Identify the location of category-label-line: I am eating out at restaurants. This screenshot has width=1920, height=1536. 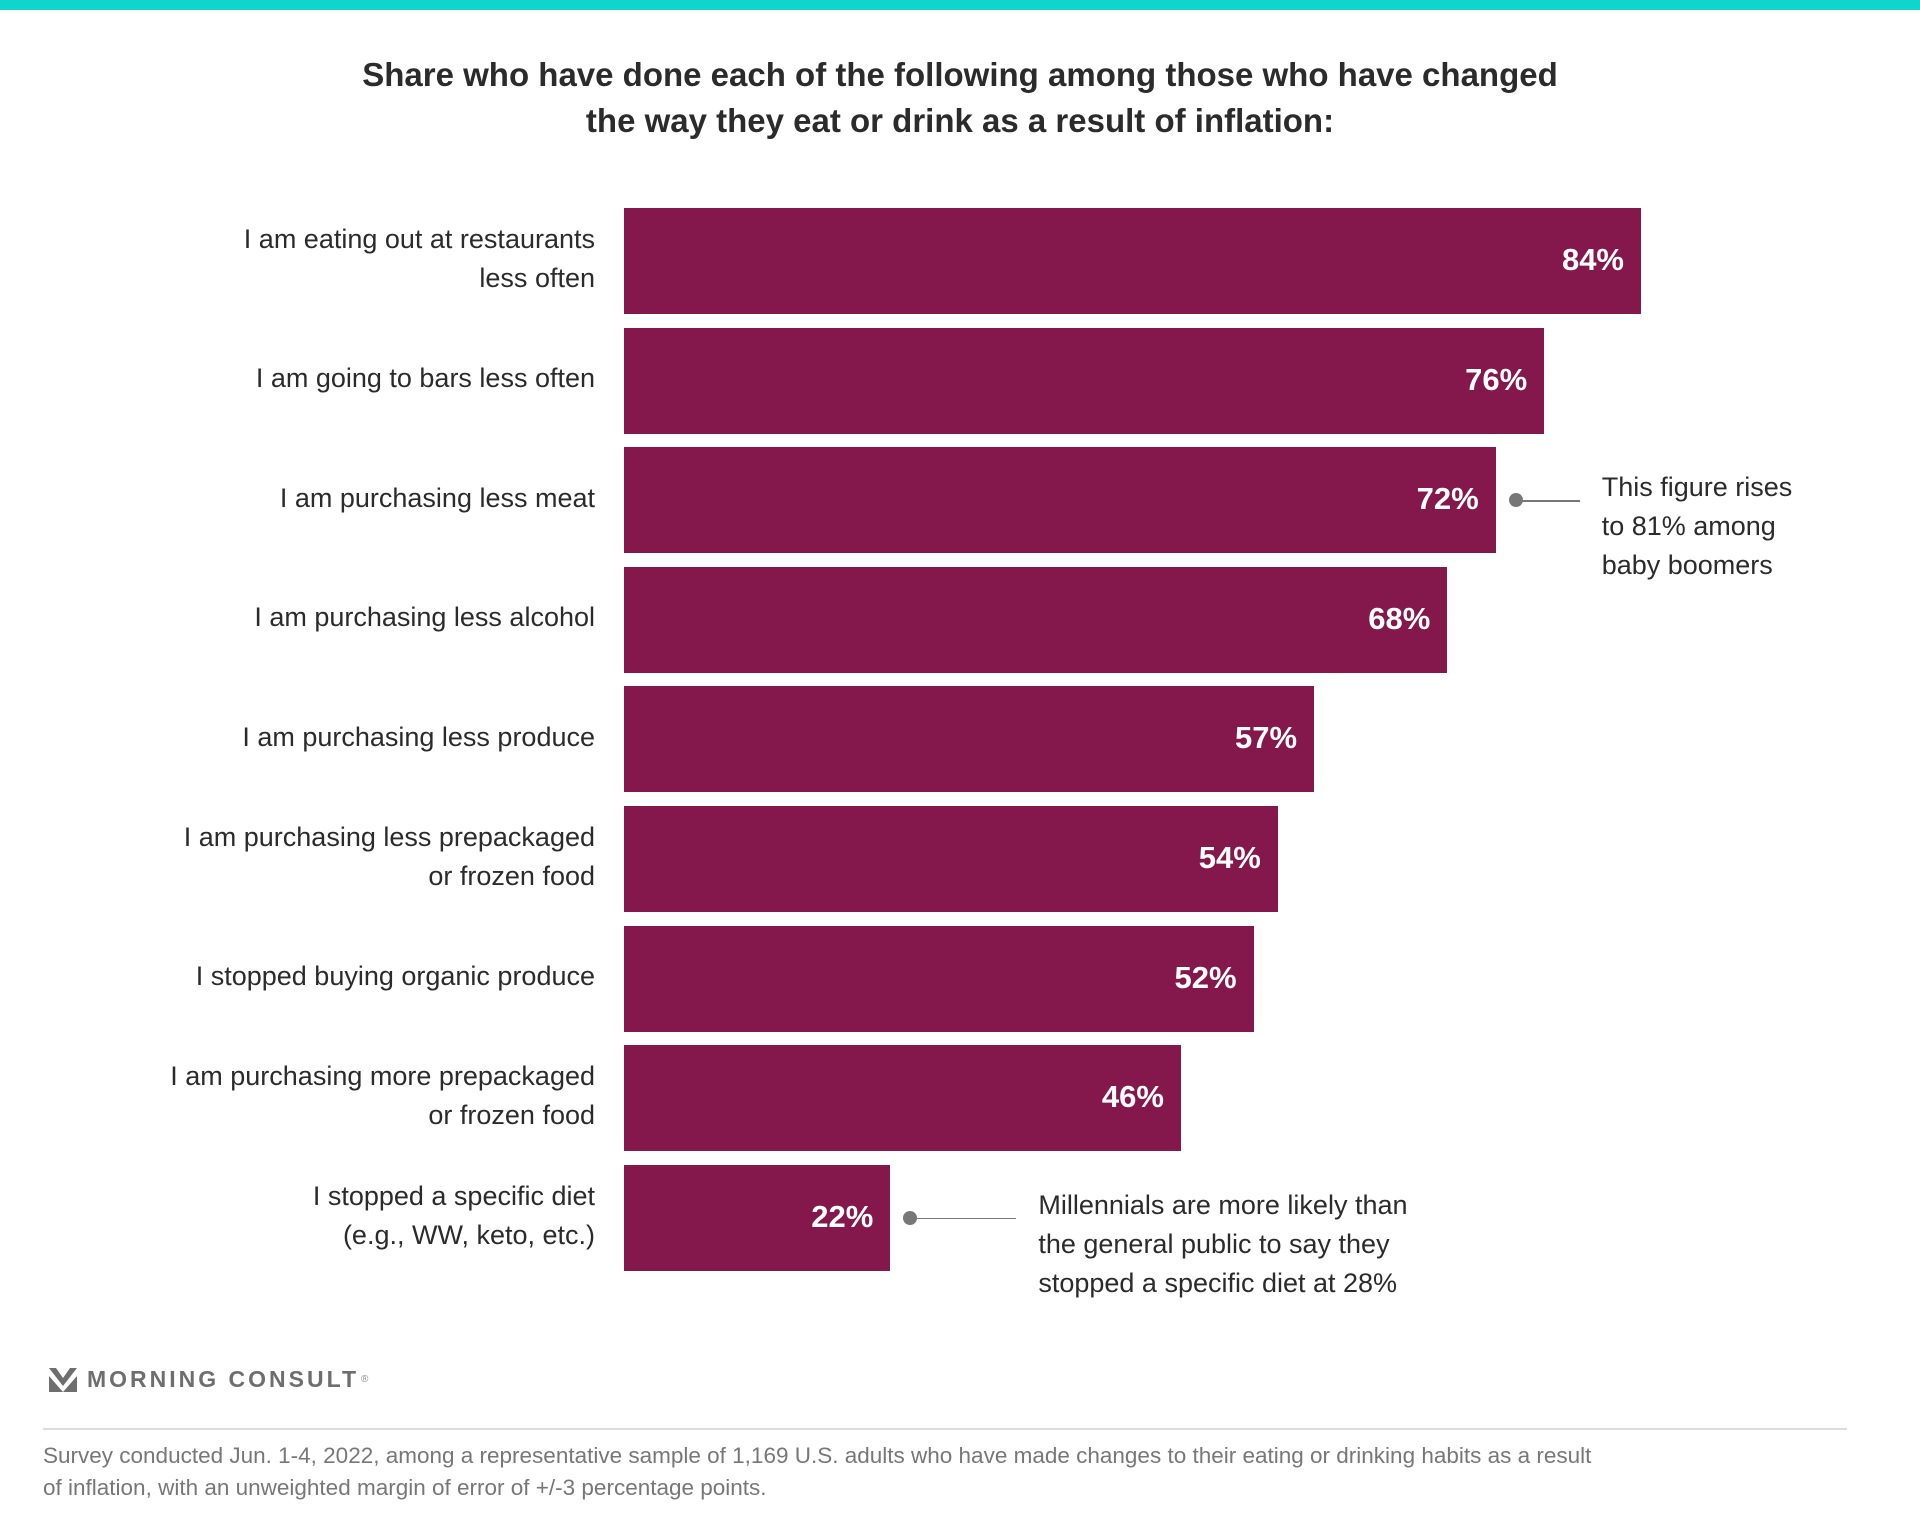
(419, 239).